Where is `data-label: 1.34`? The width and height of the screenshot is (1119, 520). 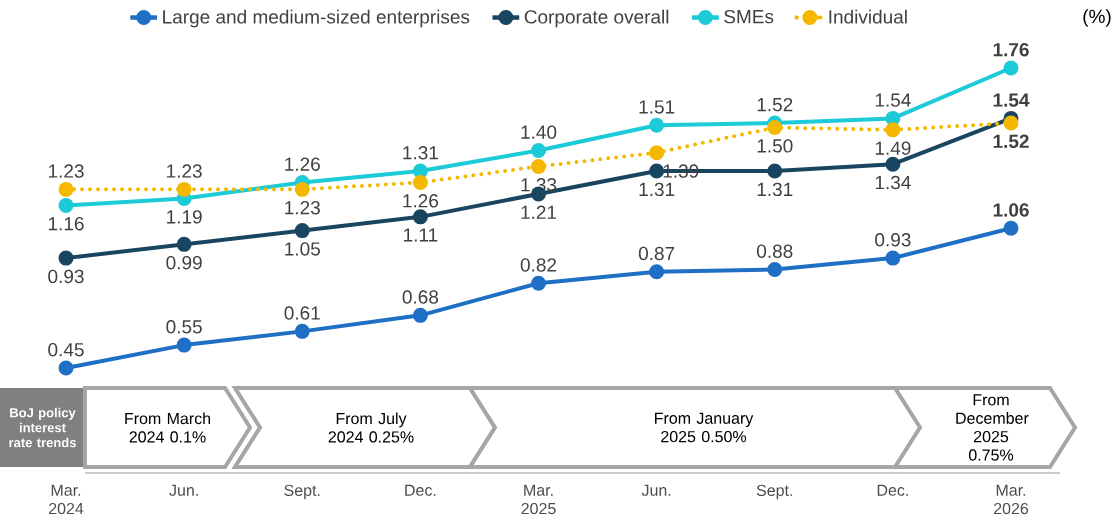 data-label: 1.34 is located at coordinates (893, 182).